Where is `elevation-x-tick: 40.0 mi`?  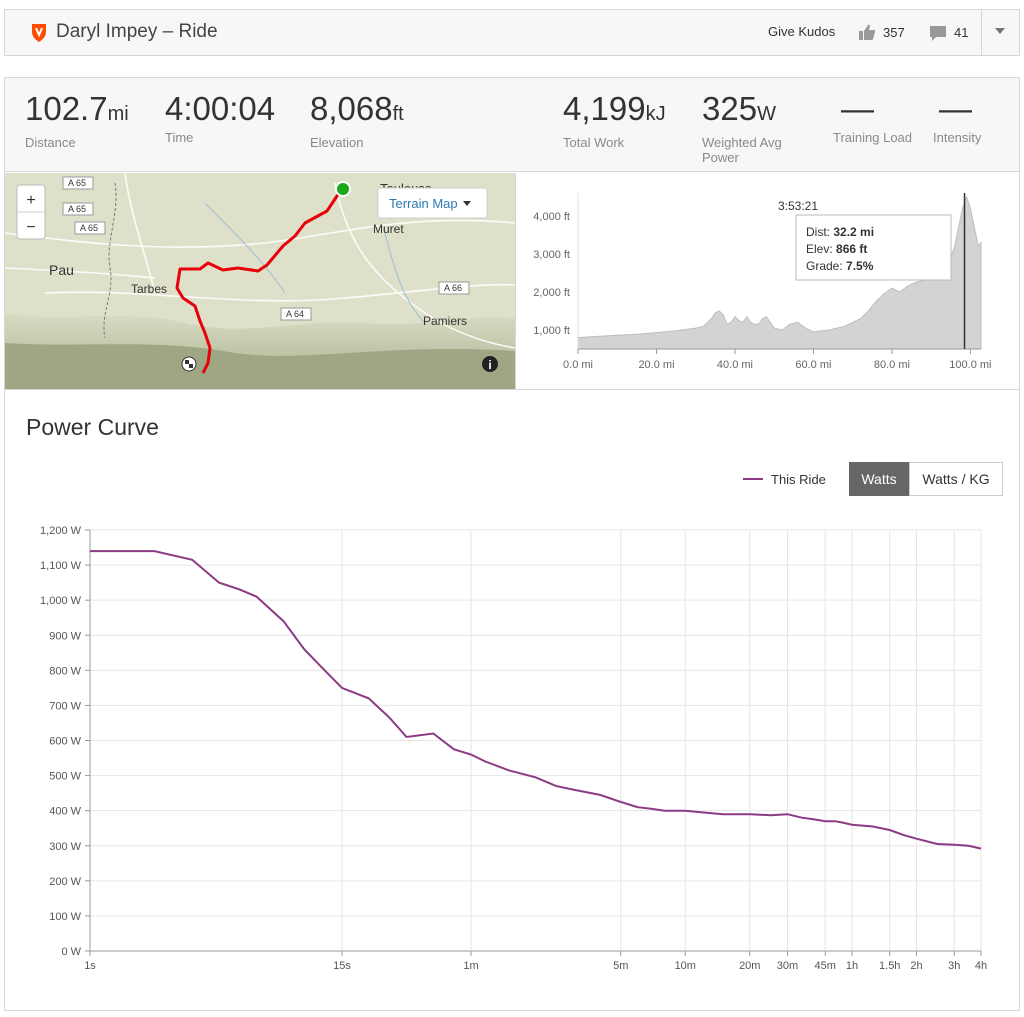 elevation-x-tick: 40.0 mi is located at coordinates (735, 365).